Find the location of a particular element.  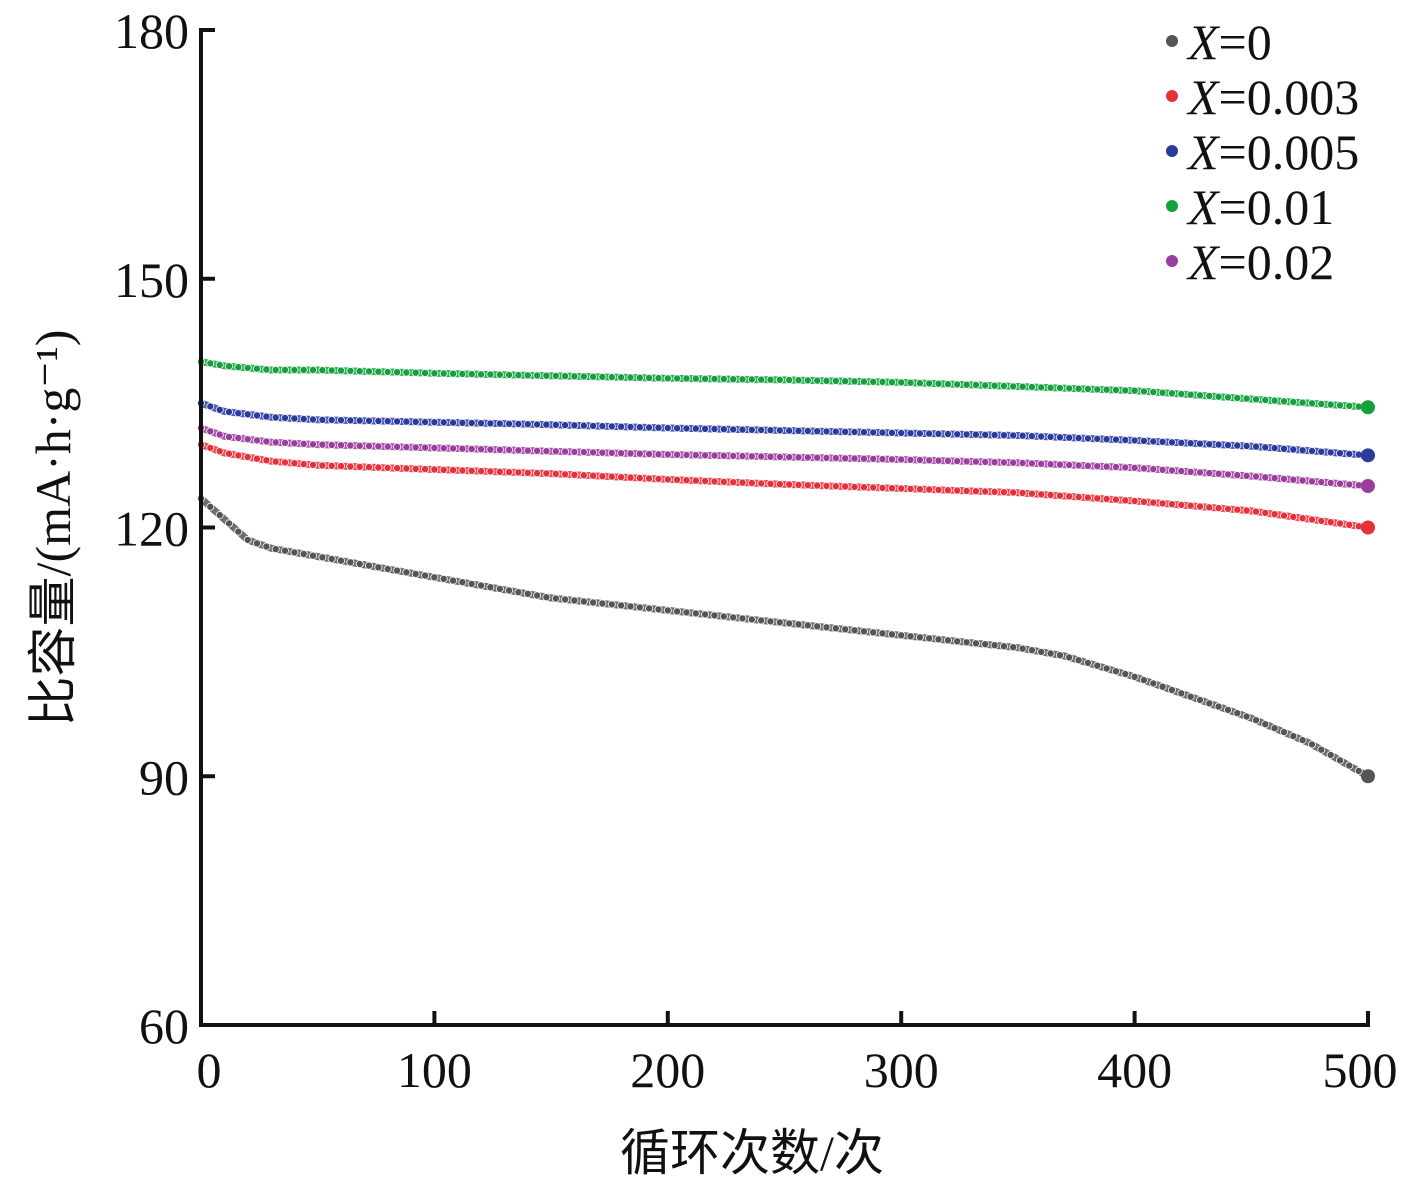

legend-label: X=0.01 is located at coordinates (1260, 207).